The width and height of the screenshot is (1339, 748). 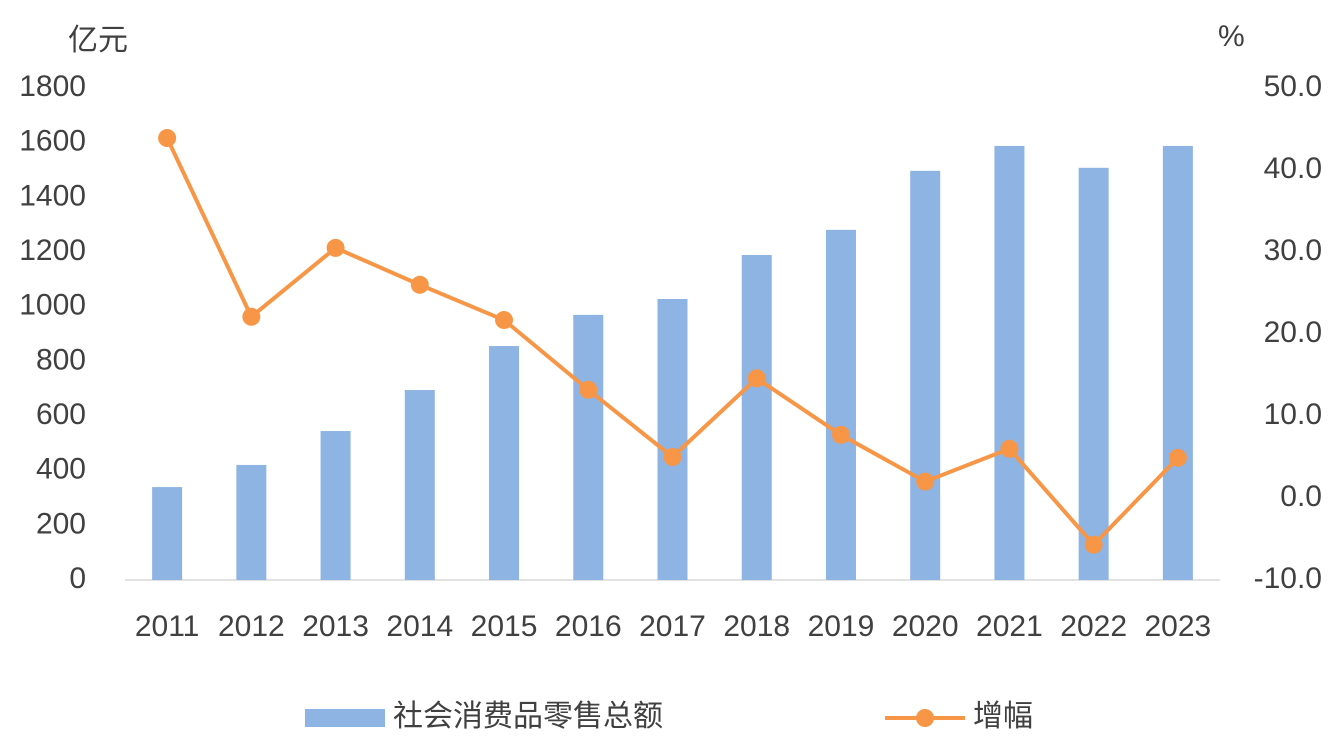 I want to click on y2-tick-label: 20.0, so click(x=1293, y=332).